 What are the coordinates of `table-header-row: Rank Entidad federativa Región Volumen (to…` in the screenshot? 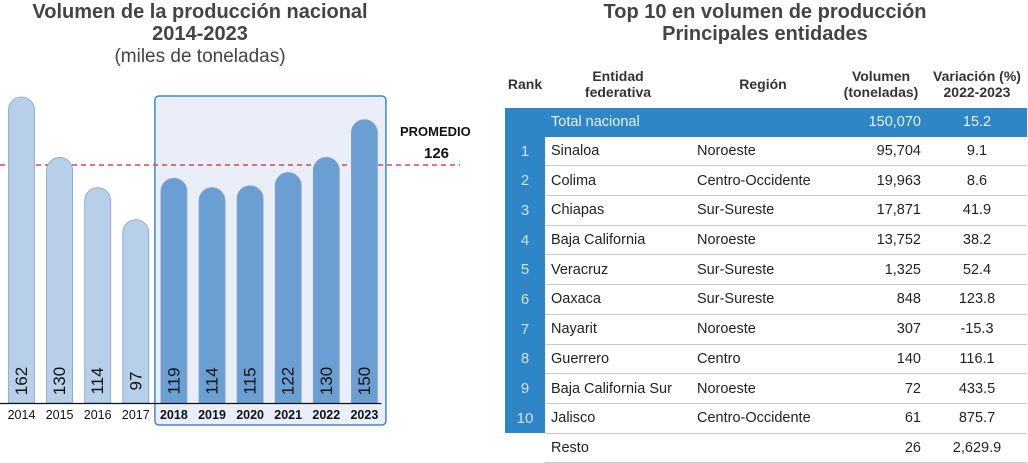 It's located at (766, 84).